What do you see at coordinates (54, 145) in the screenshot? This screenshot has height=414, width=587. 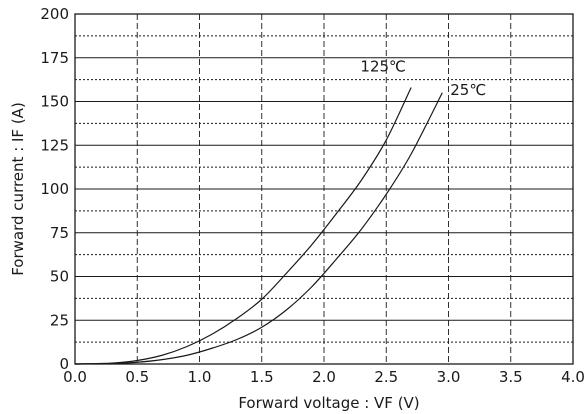 I see `y-tick-label: 125` at bounding box center [54, 145].